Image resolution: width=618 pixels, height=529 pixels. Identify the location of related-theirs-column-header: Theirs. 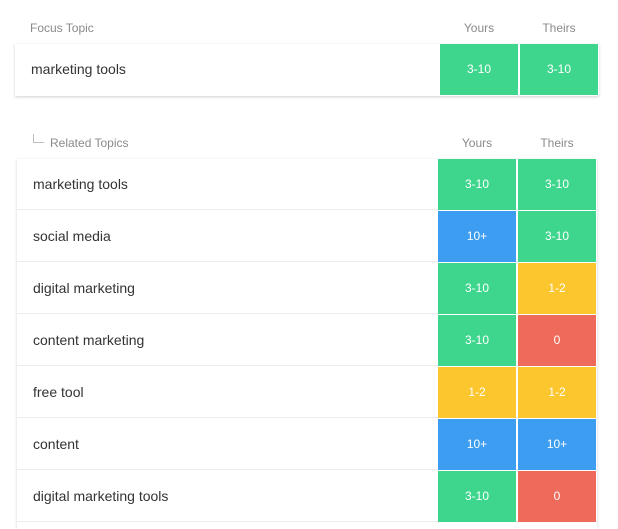
(557, 143).